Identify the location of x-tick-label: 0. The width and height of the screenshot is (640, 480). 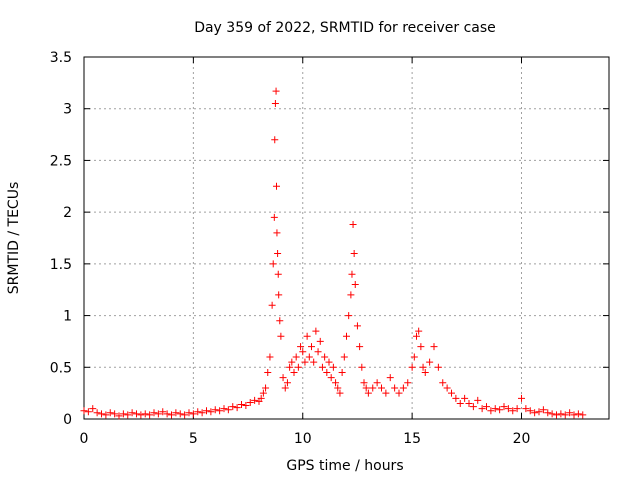
(84, 439).